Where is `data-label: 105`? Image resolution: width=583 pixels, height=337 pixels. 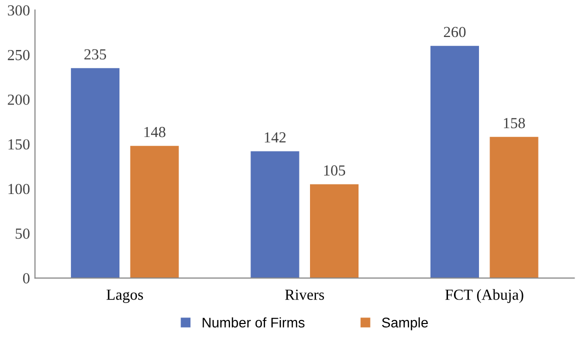 data-label: 105 is located at coordinates (335, 170).